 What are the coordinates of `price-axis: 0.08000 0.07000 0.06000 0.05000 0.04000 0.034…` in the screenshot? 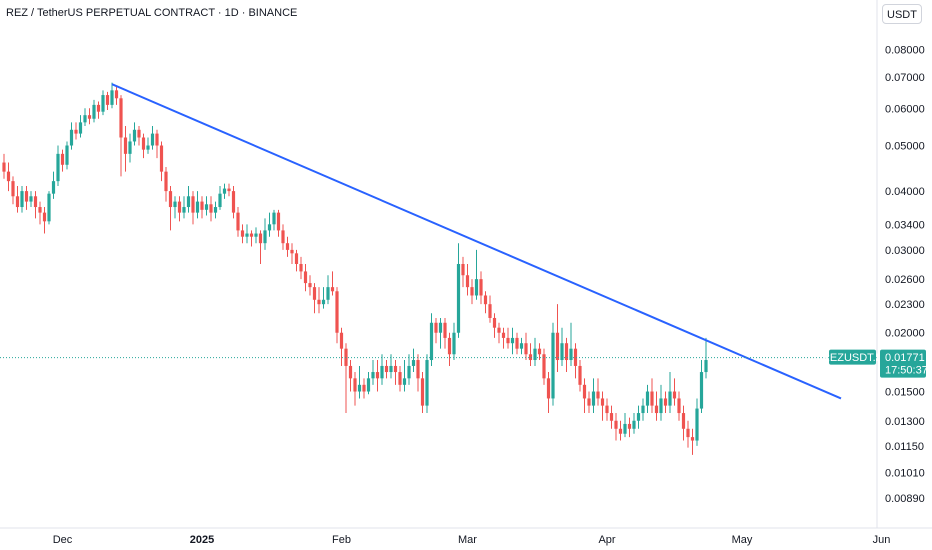 It's located at (905, 274).